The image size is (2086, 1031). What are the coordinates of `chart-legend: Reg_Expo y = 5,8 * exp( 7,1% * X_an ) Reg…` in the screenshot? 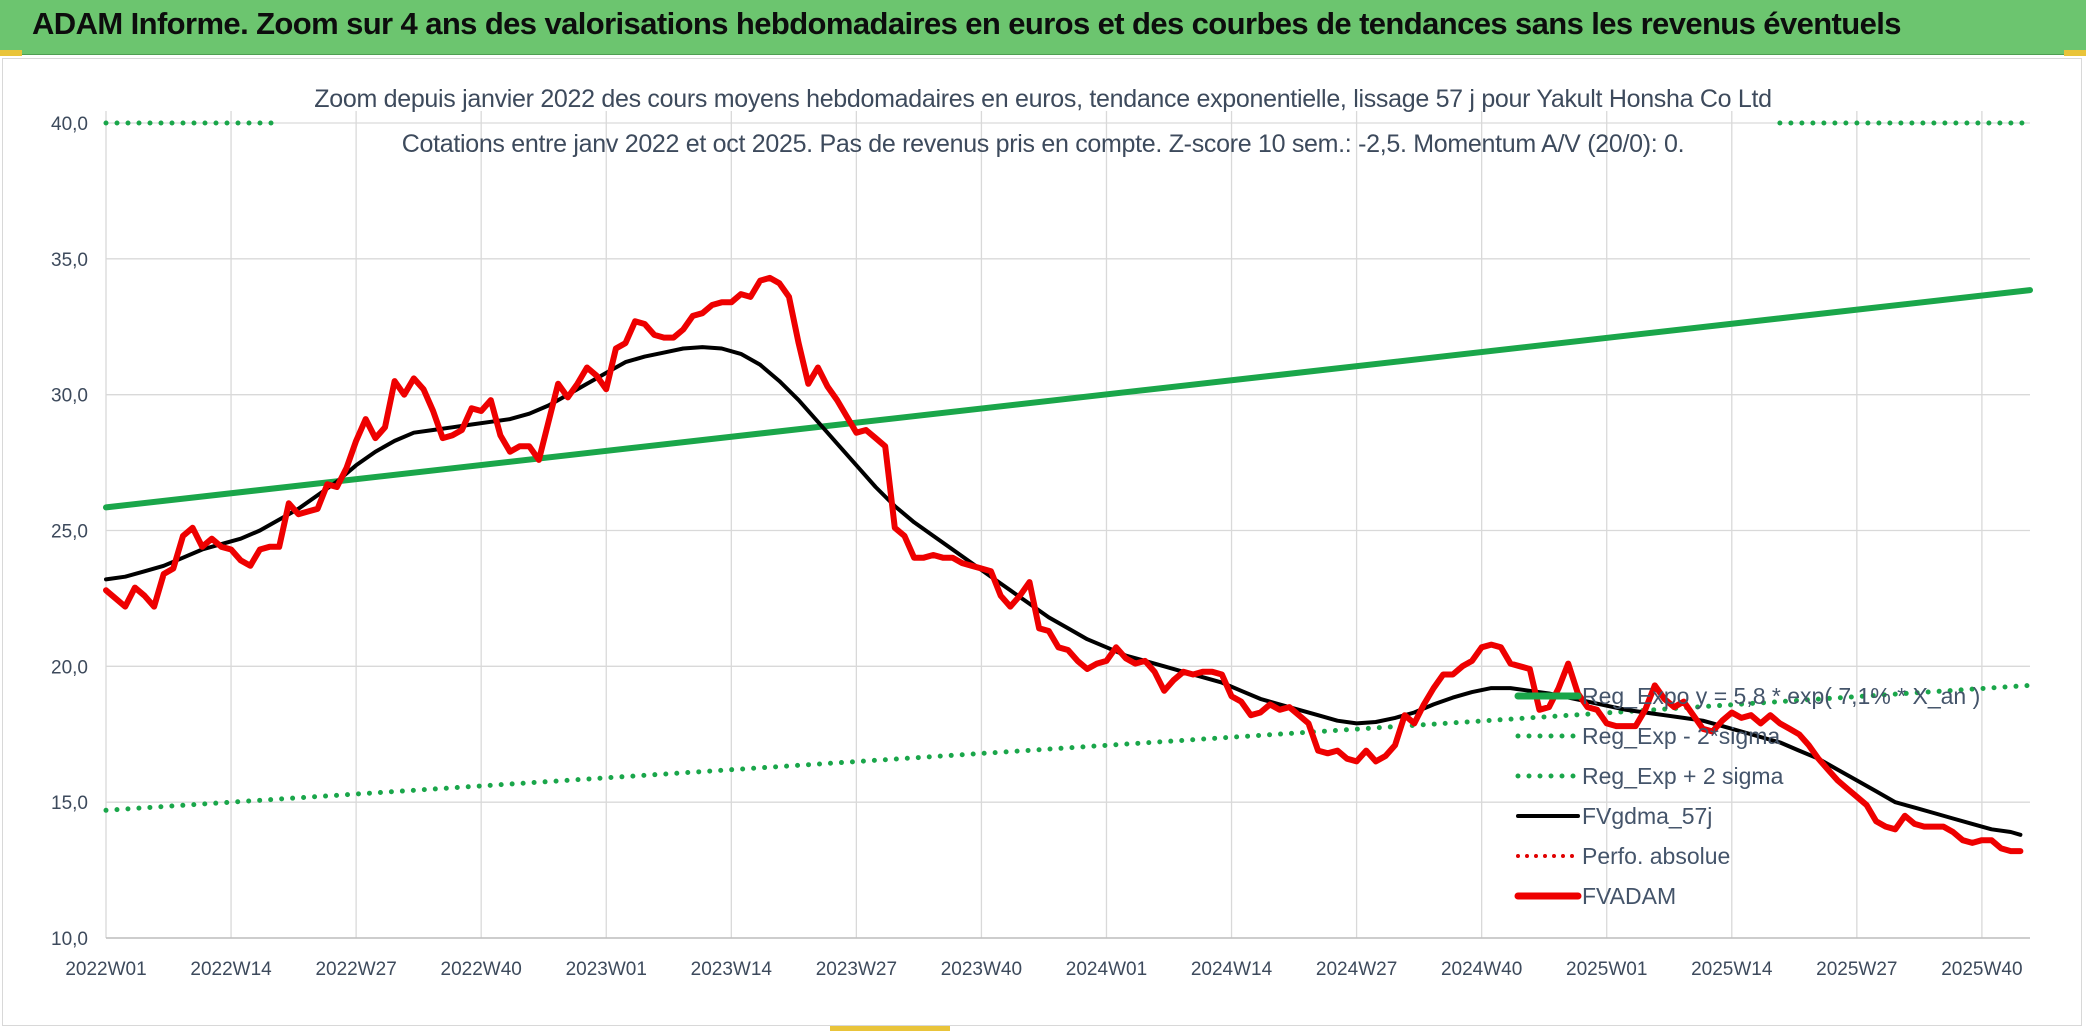 It's located at (1747, 796).